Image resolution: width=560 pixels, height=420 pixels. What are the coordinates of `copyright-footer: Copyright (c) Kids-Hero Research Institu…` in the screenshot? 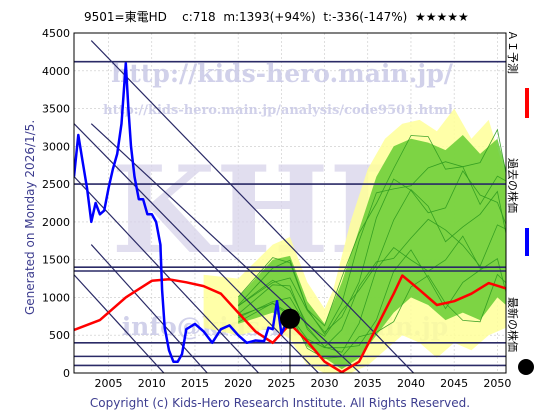 It's located at (280, 403).